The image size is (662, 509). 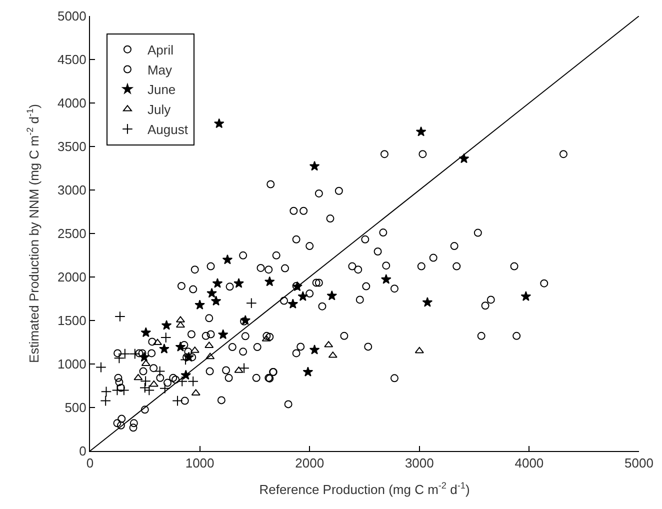 I want to click on y-tick-label: 3500, so click(x=71, y=146).